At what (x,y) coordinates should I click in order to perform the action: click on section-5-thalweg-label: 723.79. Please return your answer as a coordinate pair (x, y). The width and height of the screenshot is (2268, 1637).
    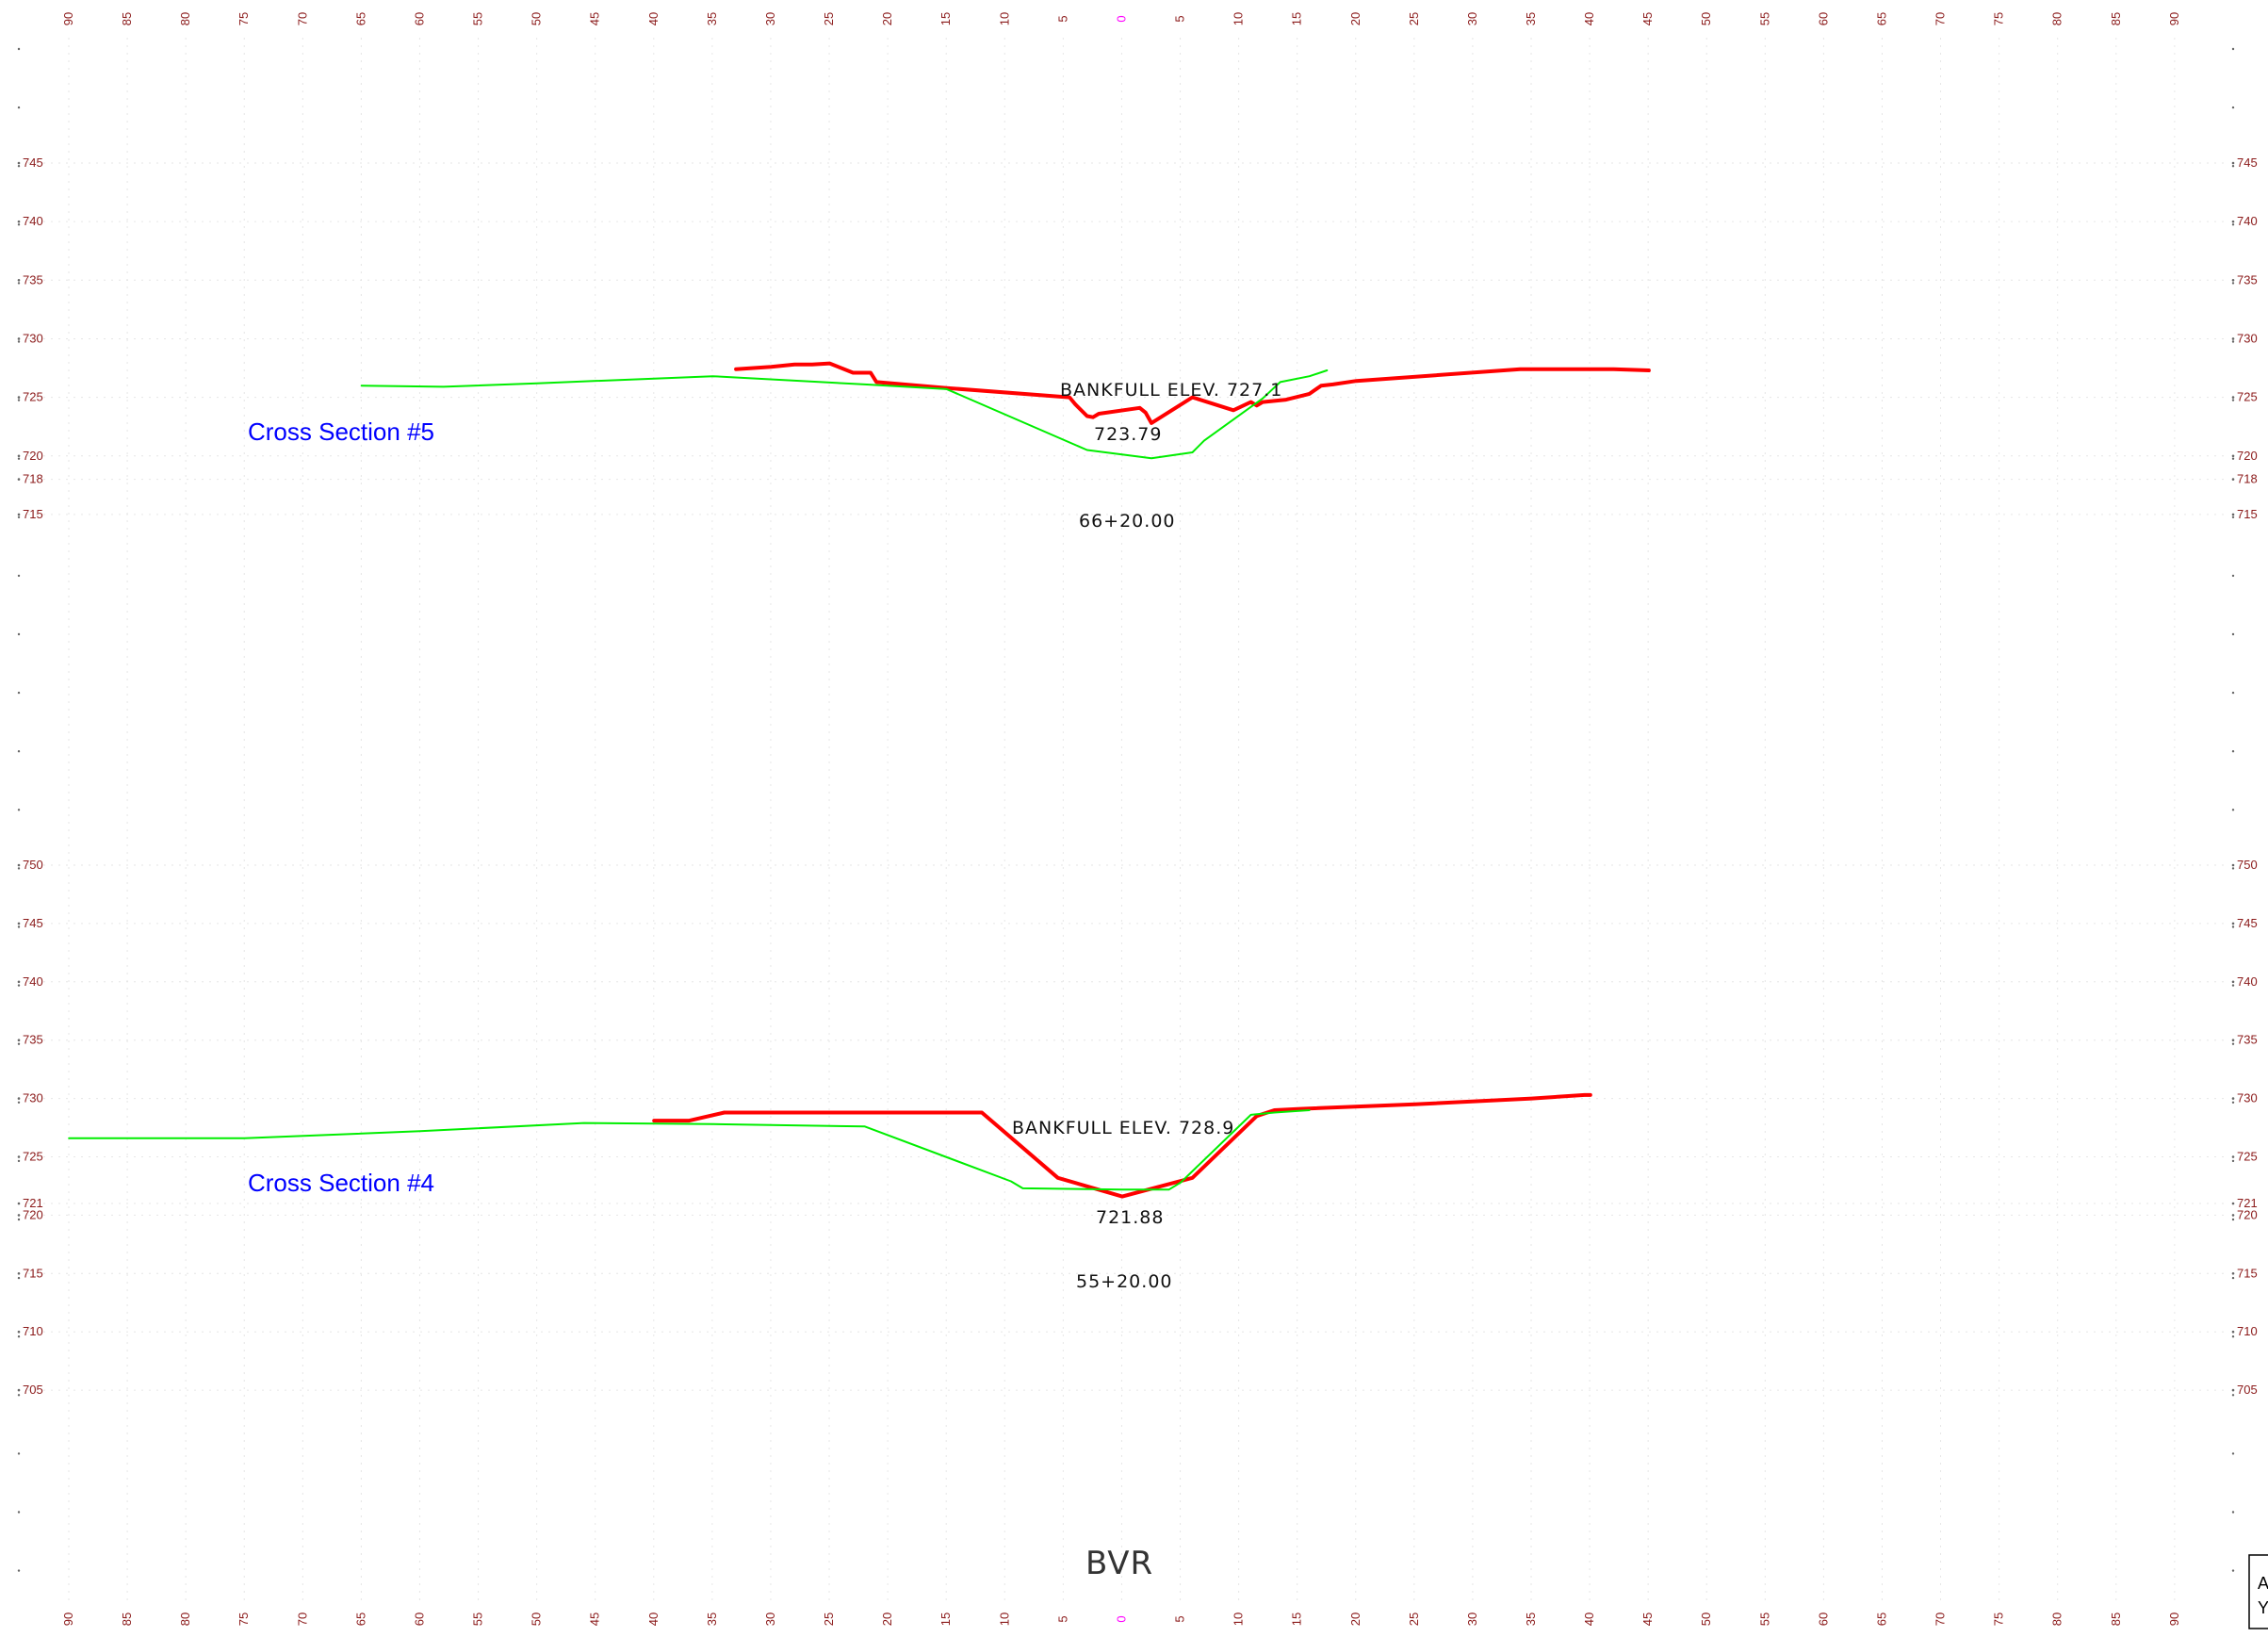
    Looking at the image, I should click on (1128, 435).